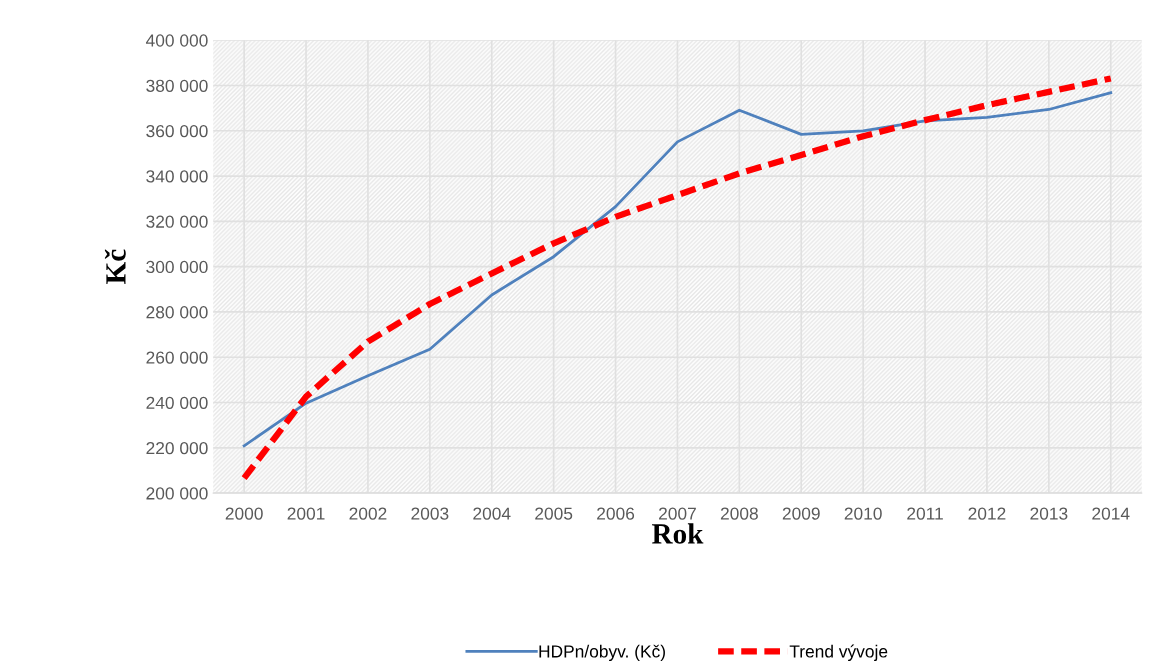  What do you see at coordinates (244, 513) in the screenshot?
I see `x-tick-label: 2000` at bounding box center [244, 513].